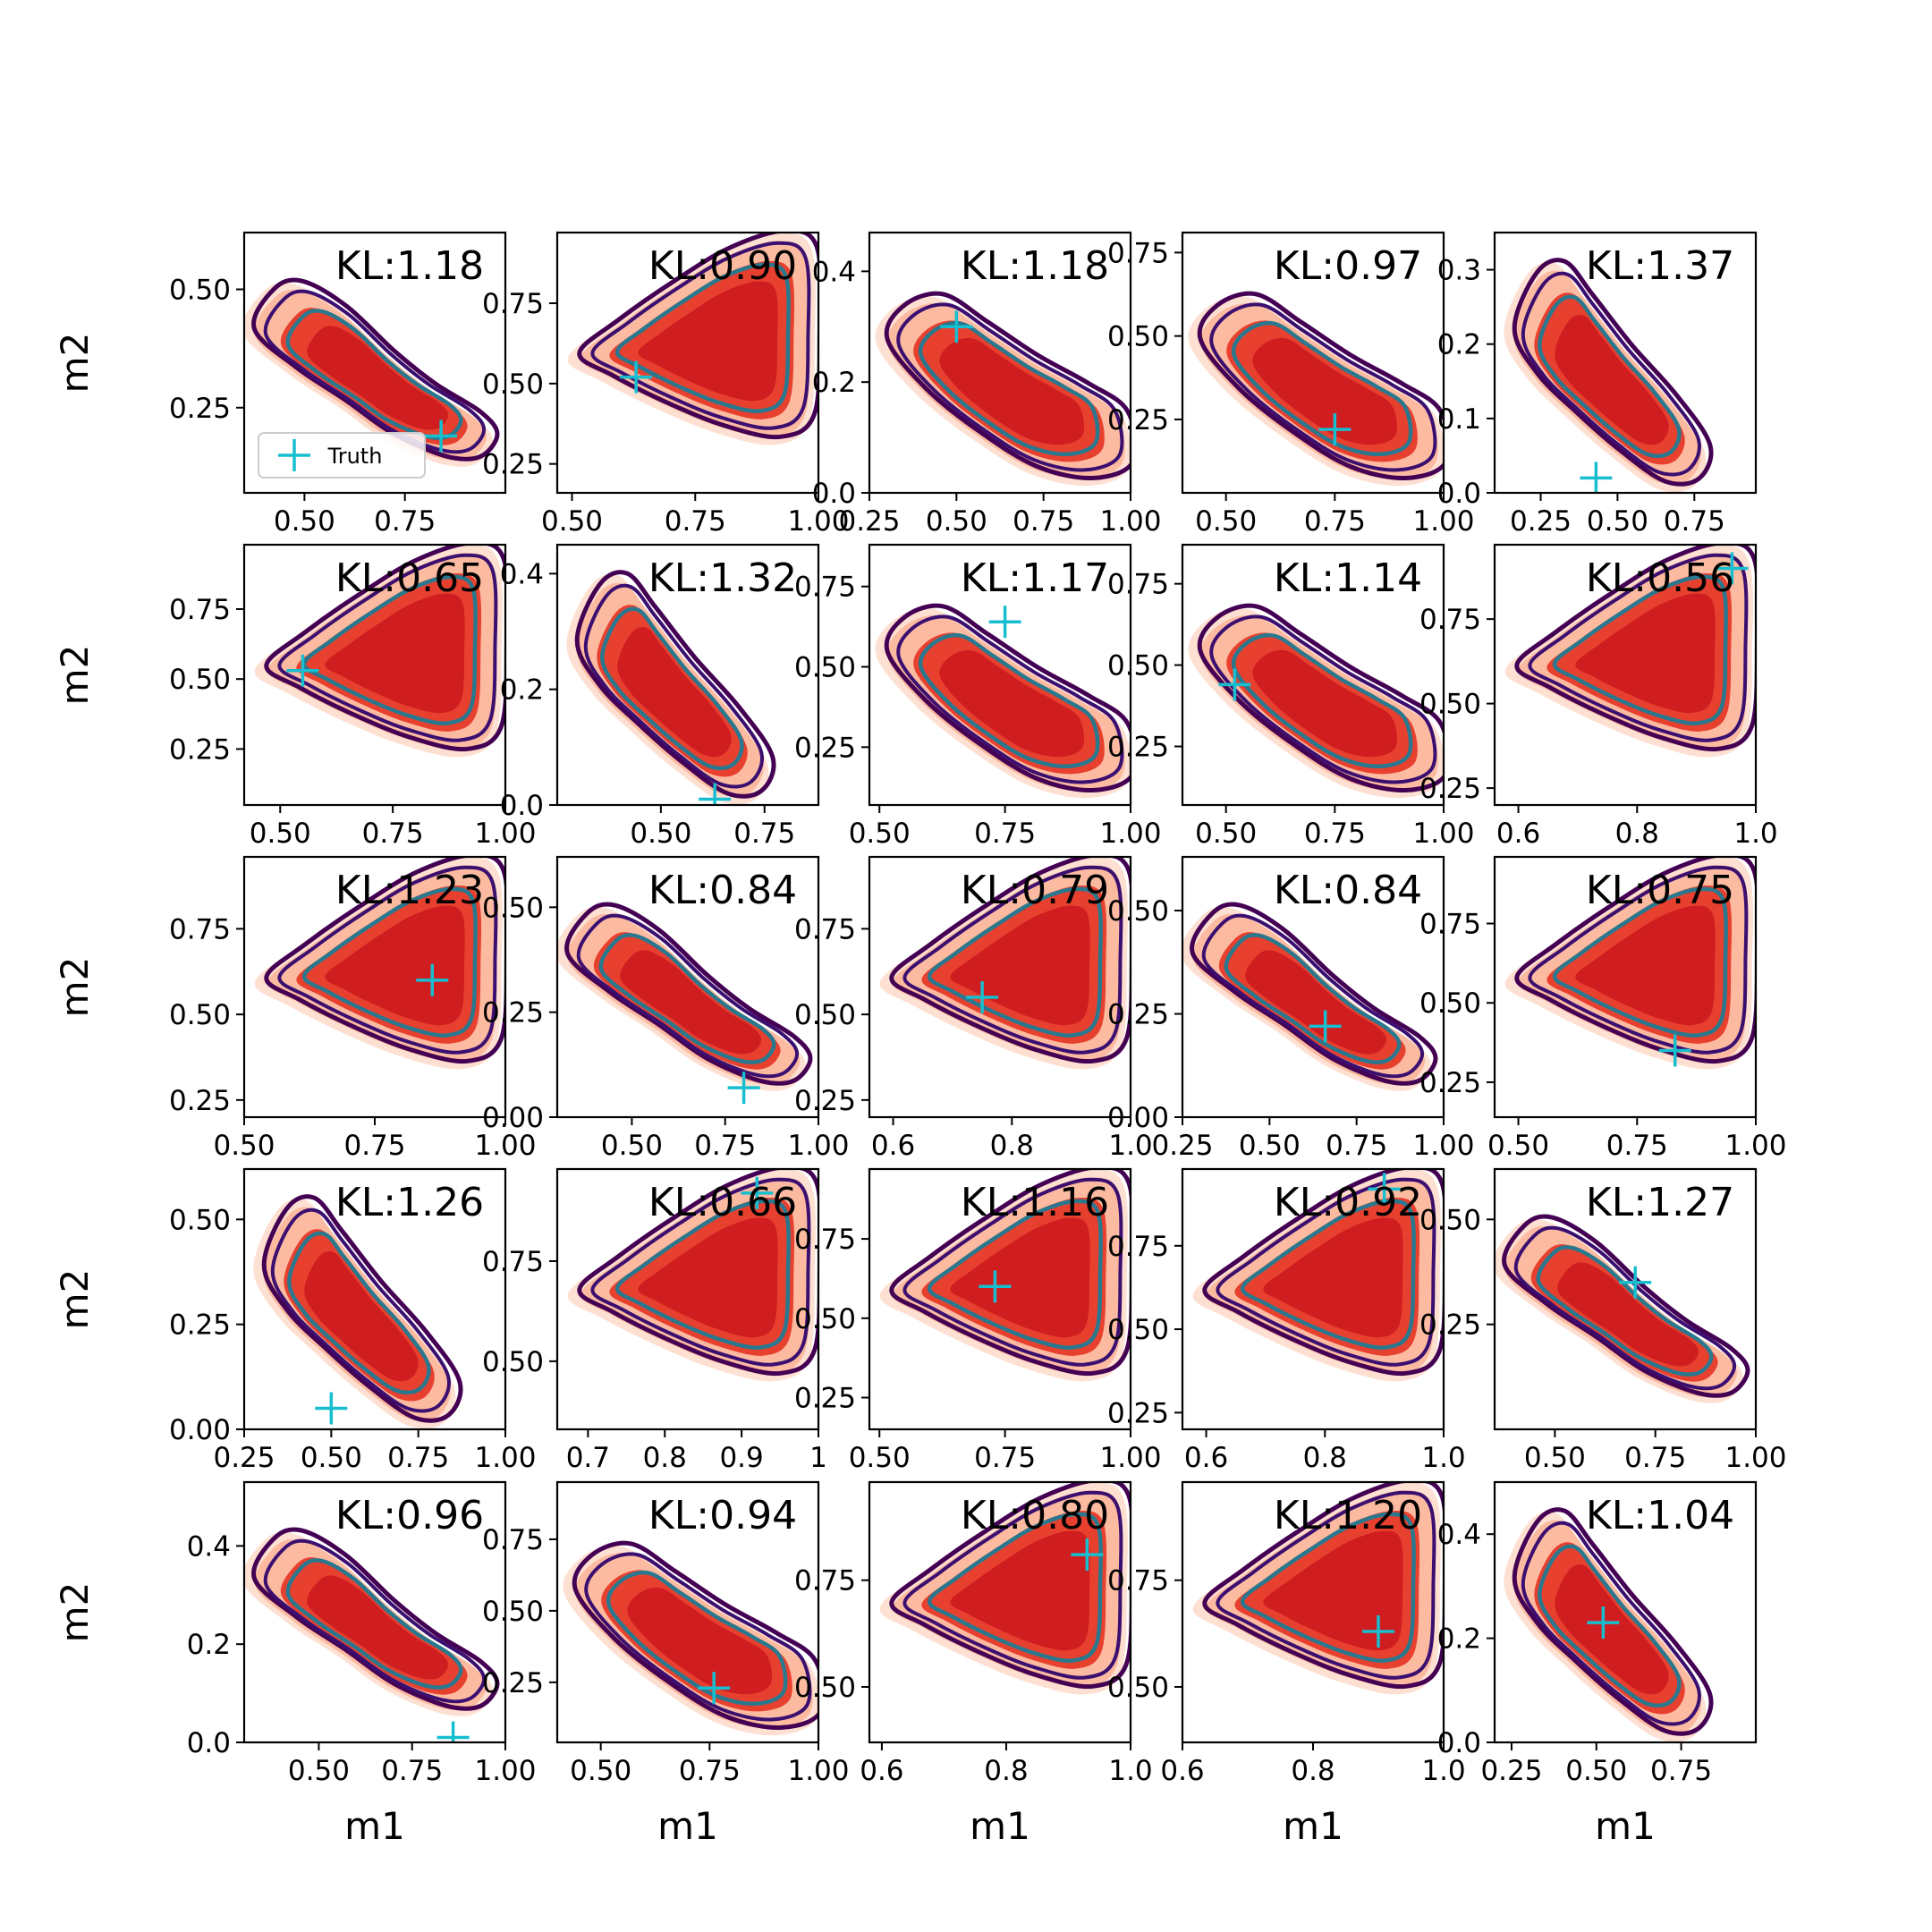  What do you see at coordinates (1660, 890) in the screenshot?
I see `panel-title: KL:0.75` at bounding box center [1660, 890].